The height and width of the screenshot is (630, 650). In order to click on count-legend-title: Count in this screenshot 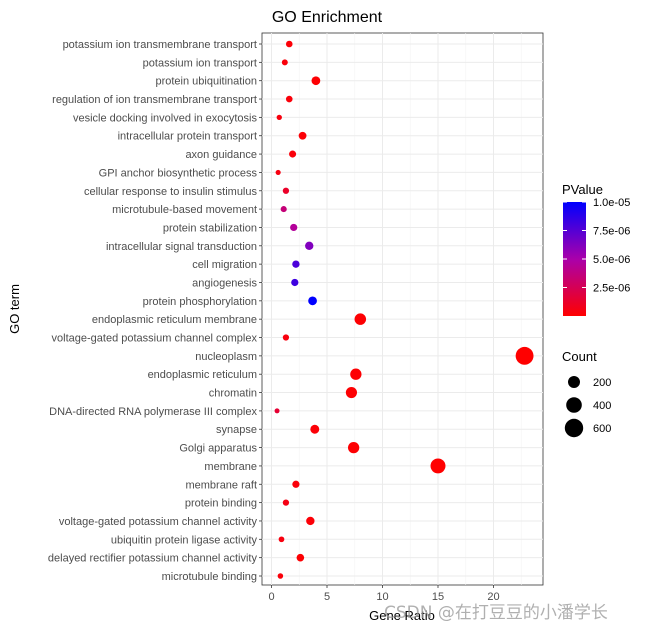, I will do `click(579, 356)`.